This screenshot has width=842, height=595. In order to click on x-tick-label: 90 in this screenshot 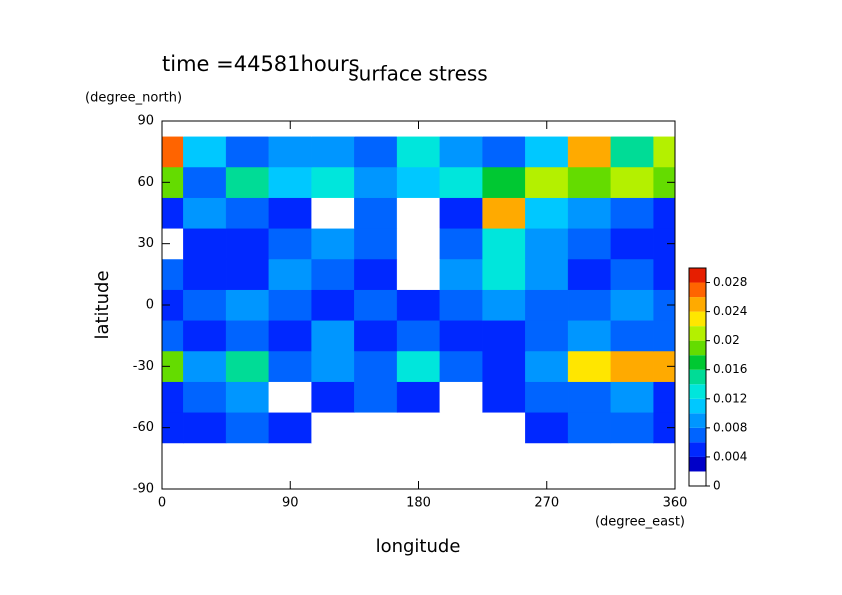, I will do `click(290, 503)`.